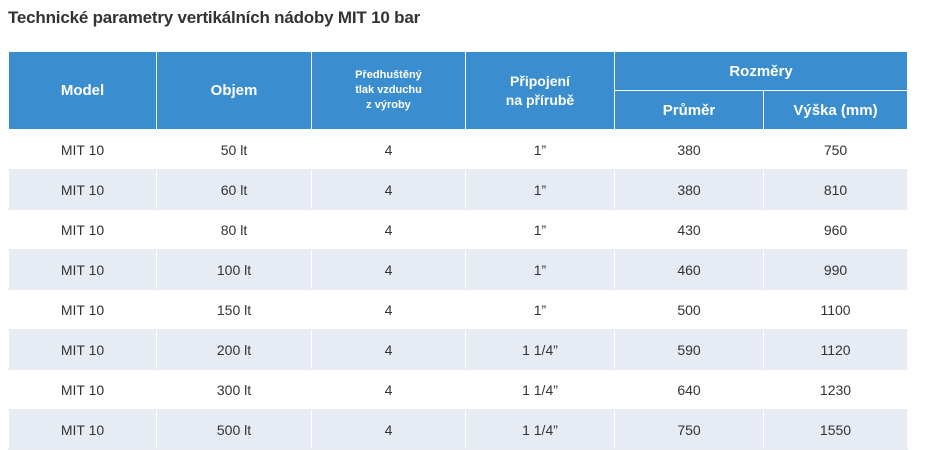  I want to click on cell-volume: 500 lt, so click(234, 429).